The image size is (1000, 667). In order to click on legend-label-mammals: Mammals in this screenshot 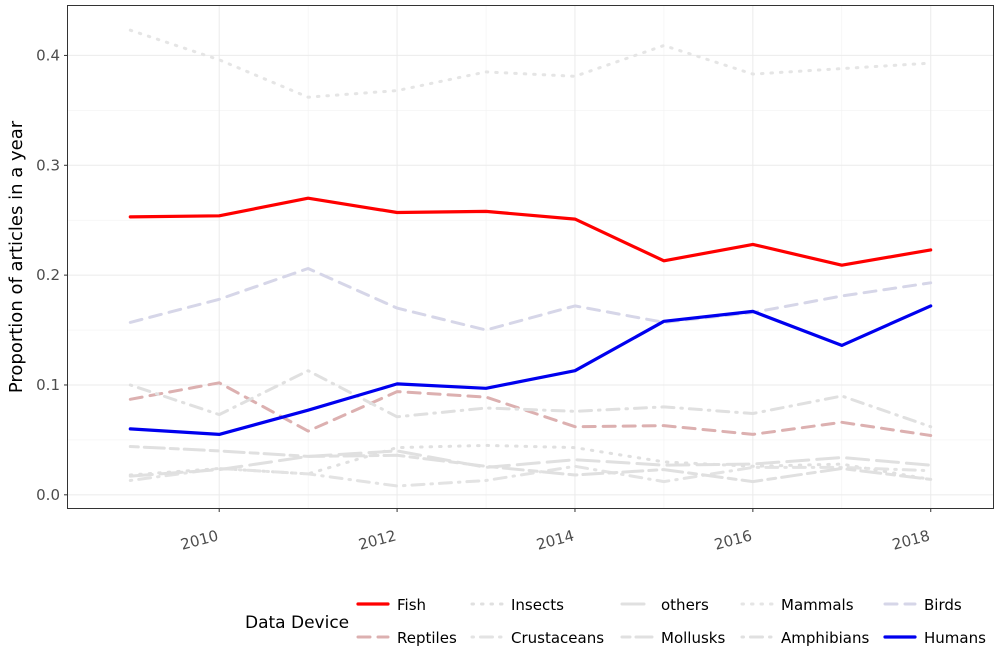, I will do `click(817, 605)`.